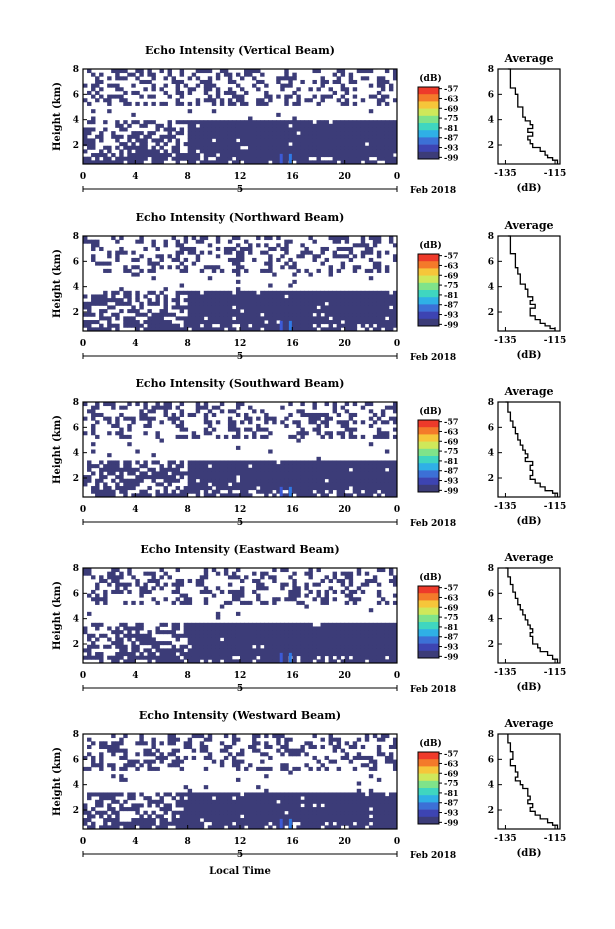  What do you see at coordinates (188, 177) in the screenshot?
I see `x-tick-label: 8` at bounding box center [188, 177].